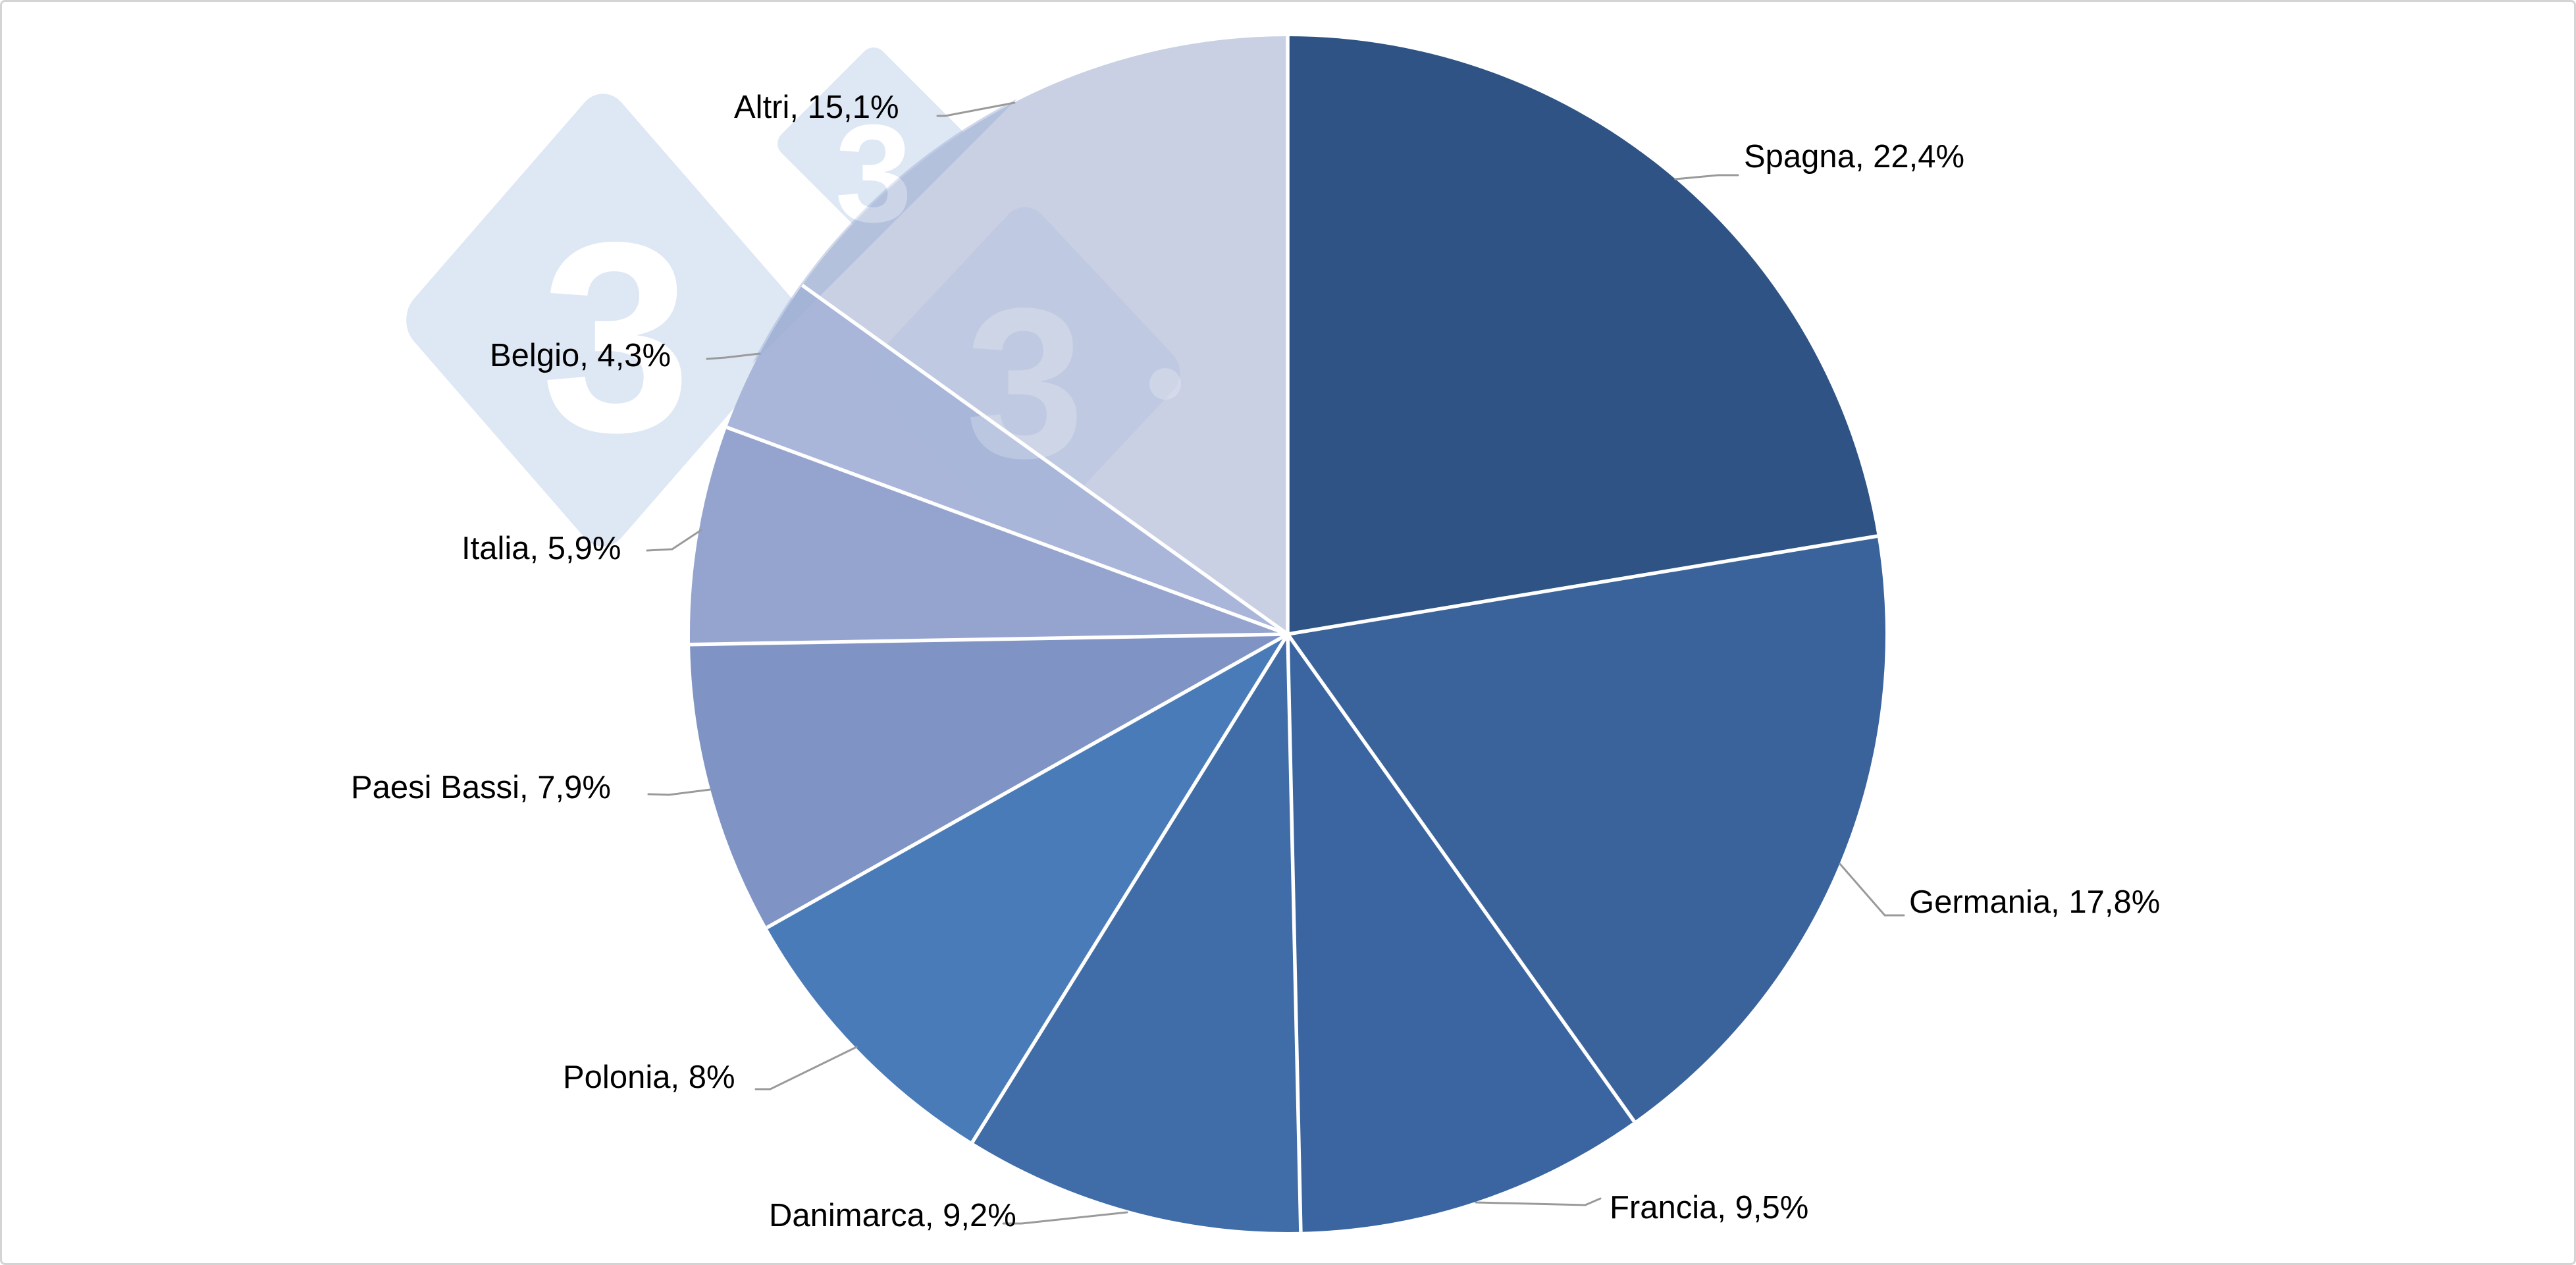 Image resolution: width=2576 pixels, height=1265 pixels. Describe the element at coordinates (1854, 157) in the screenshot. I see `svg-text: Spagna, 22,4%` at that location.